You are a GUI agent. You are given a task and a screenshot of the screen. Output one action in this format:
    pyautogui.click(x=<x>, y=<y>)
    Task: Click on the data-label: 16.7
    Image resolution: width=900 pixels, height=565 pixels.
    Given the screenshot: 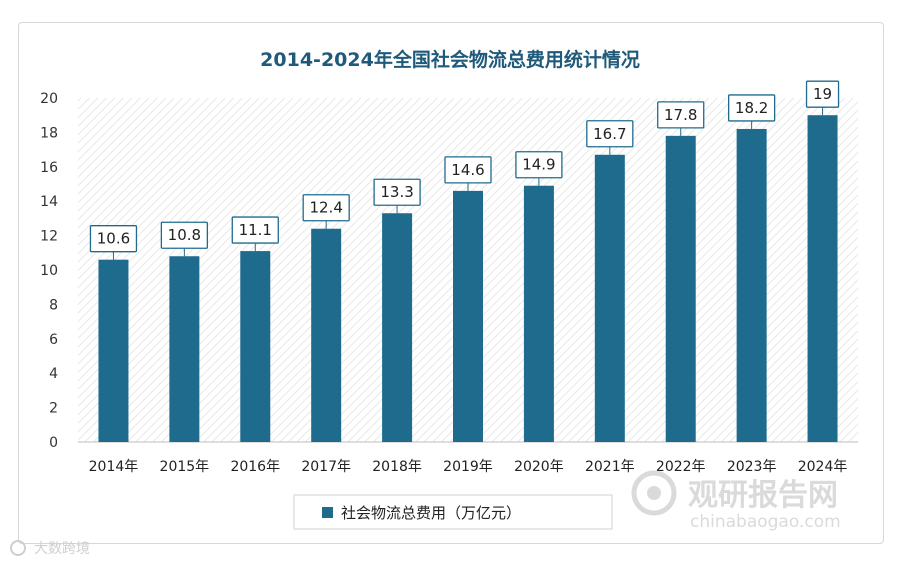 What is the action you would take?
    pyautogui.click(x=609, y=134)
    